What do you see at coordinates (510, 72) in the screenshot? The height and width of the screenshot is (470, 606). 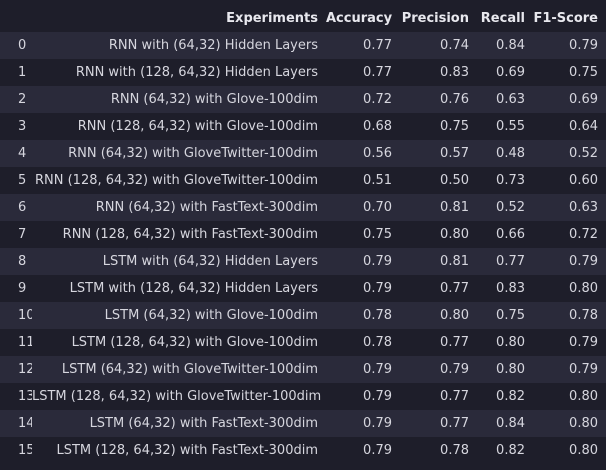 I see `recall-cell: 0.69` at bounding box center [510, 72].